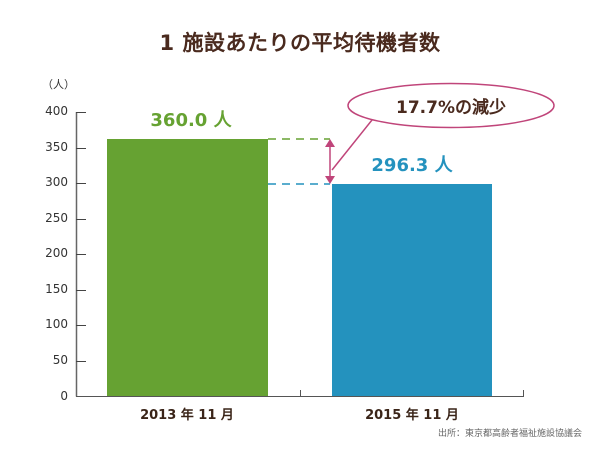 This screenshot has height=450, width=600. Describe the element at coordinates (509, 434) in the screenshot. I see `source-note: 出所：東京都高齢者福祉施設協議会` at that location.